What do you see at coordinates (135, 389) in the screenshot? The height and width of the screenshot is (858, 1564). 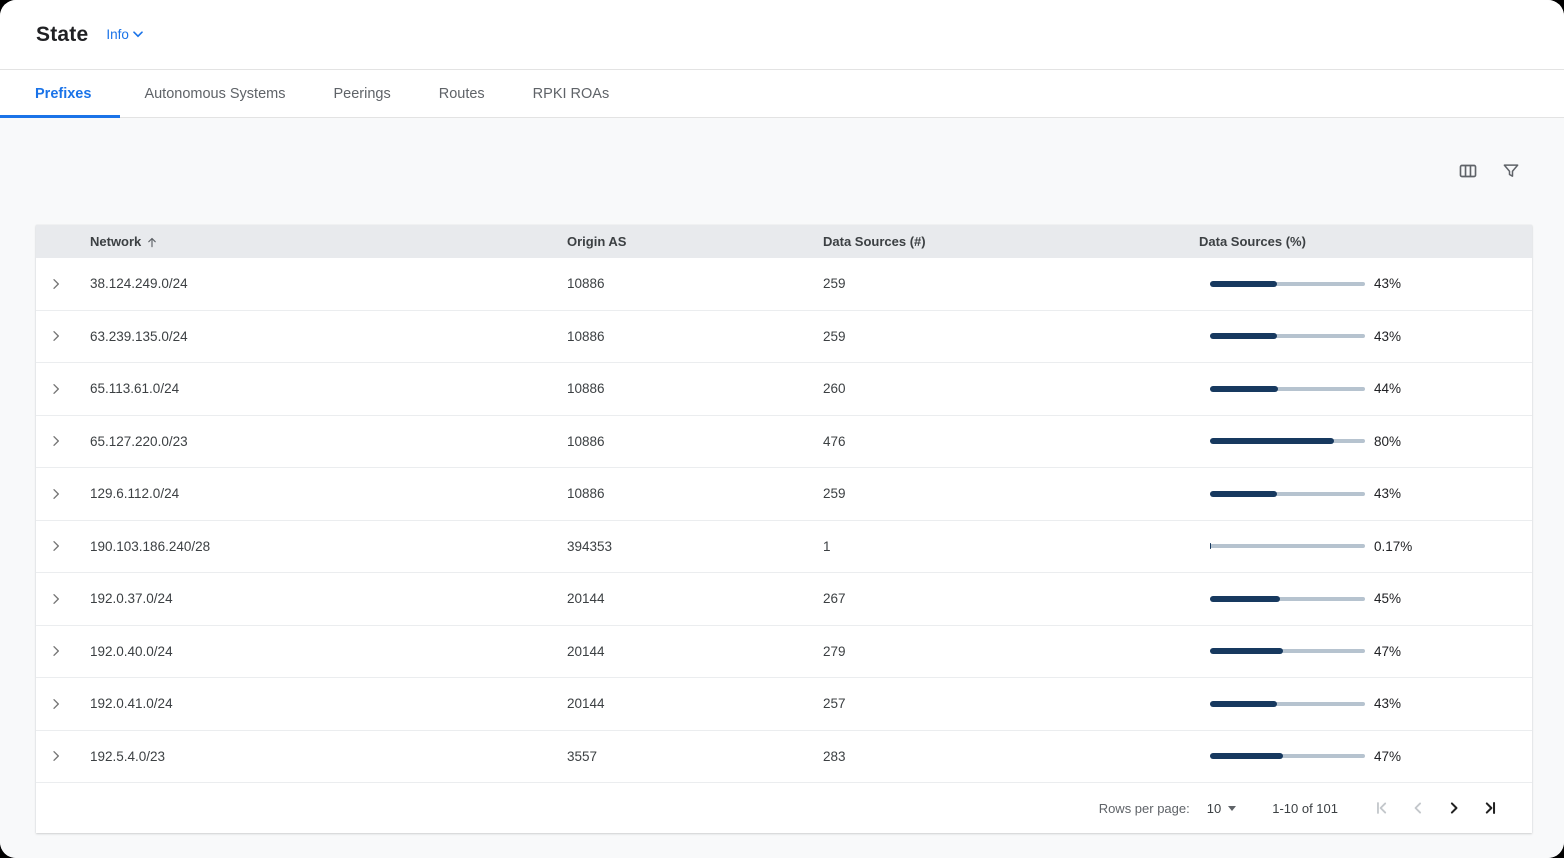 I see `network-cell: 65.113.61.0/24` at bounding box center [135, 389].